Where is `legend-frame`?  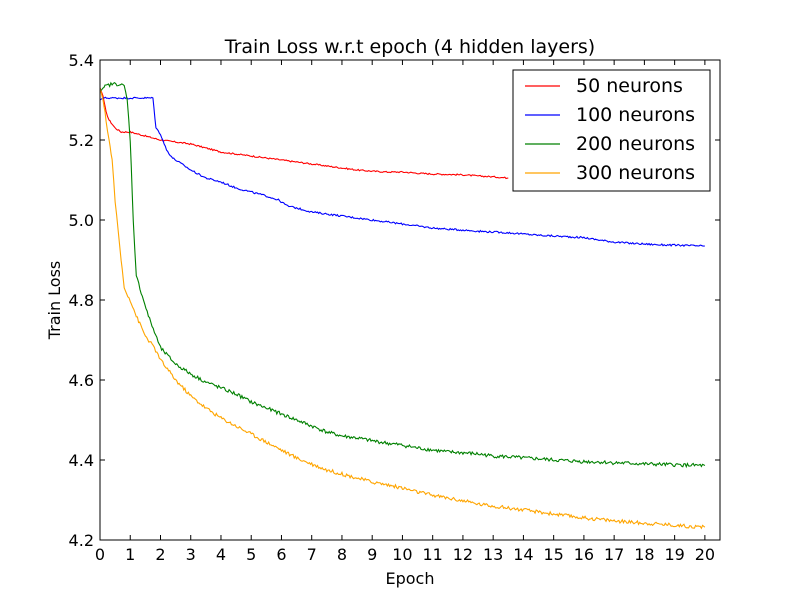 legend-frame is located at coordinates (611, 130).